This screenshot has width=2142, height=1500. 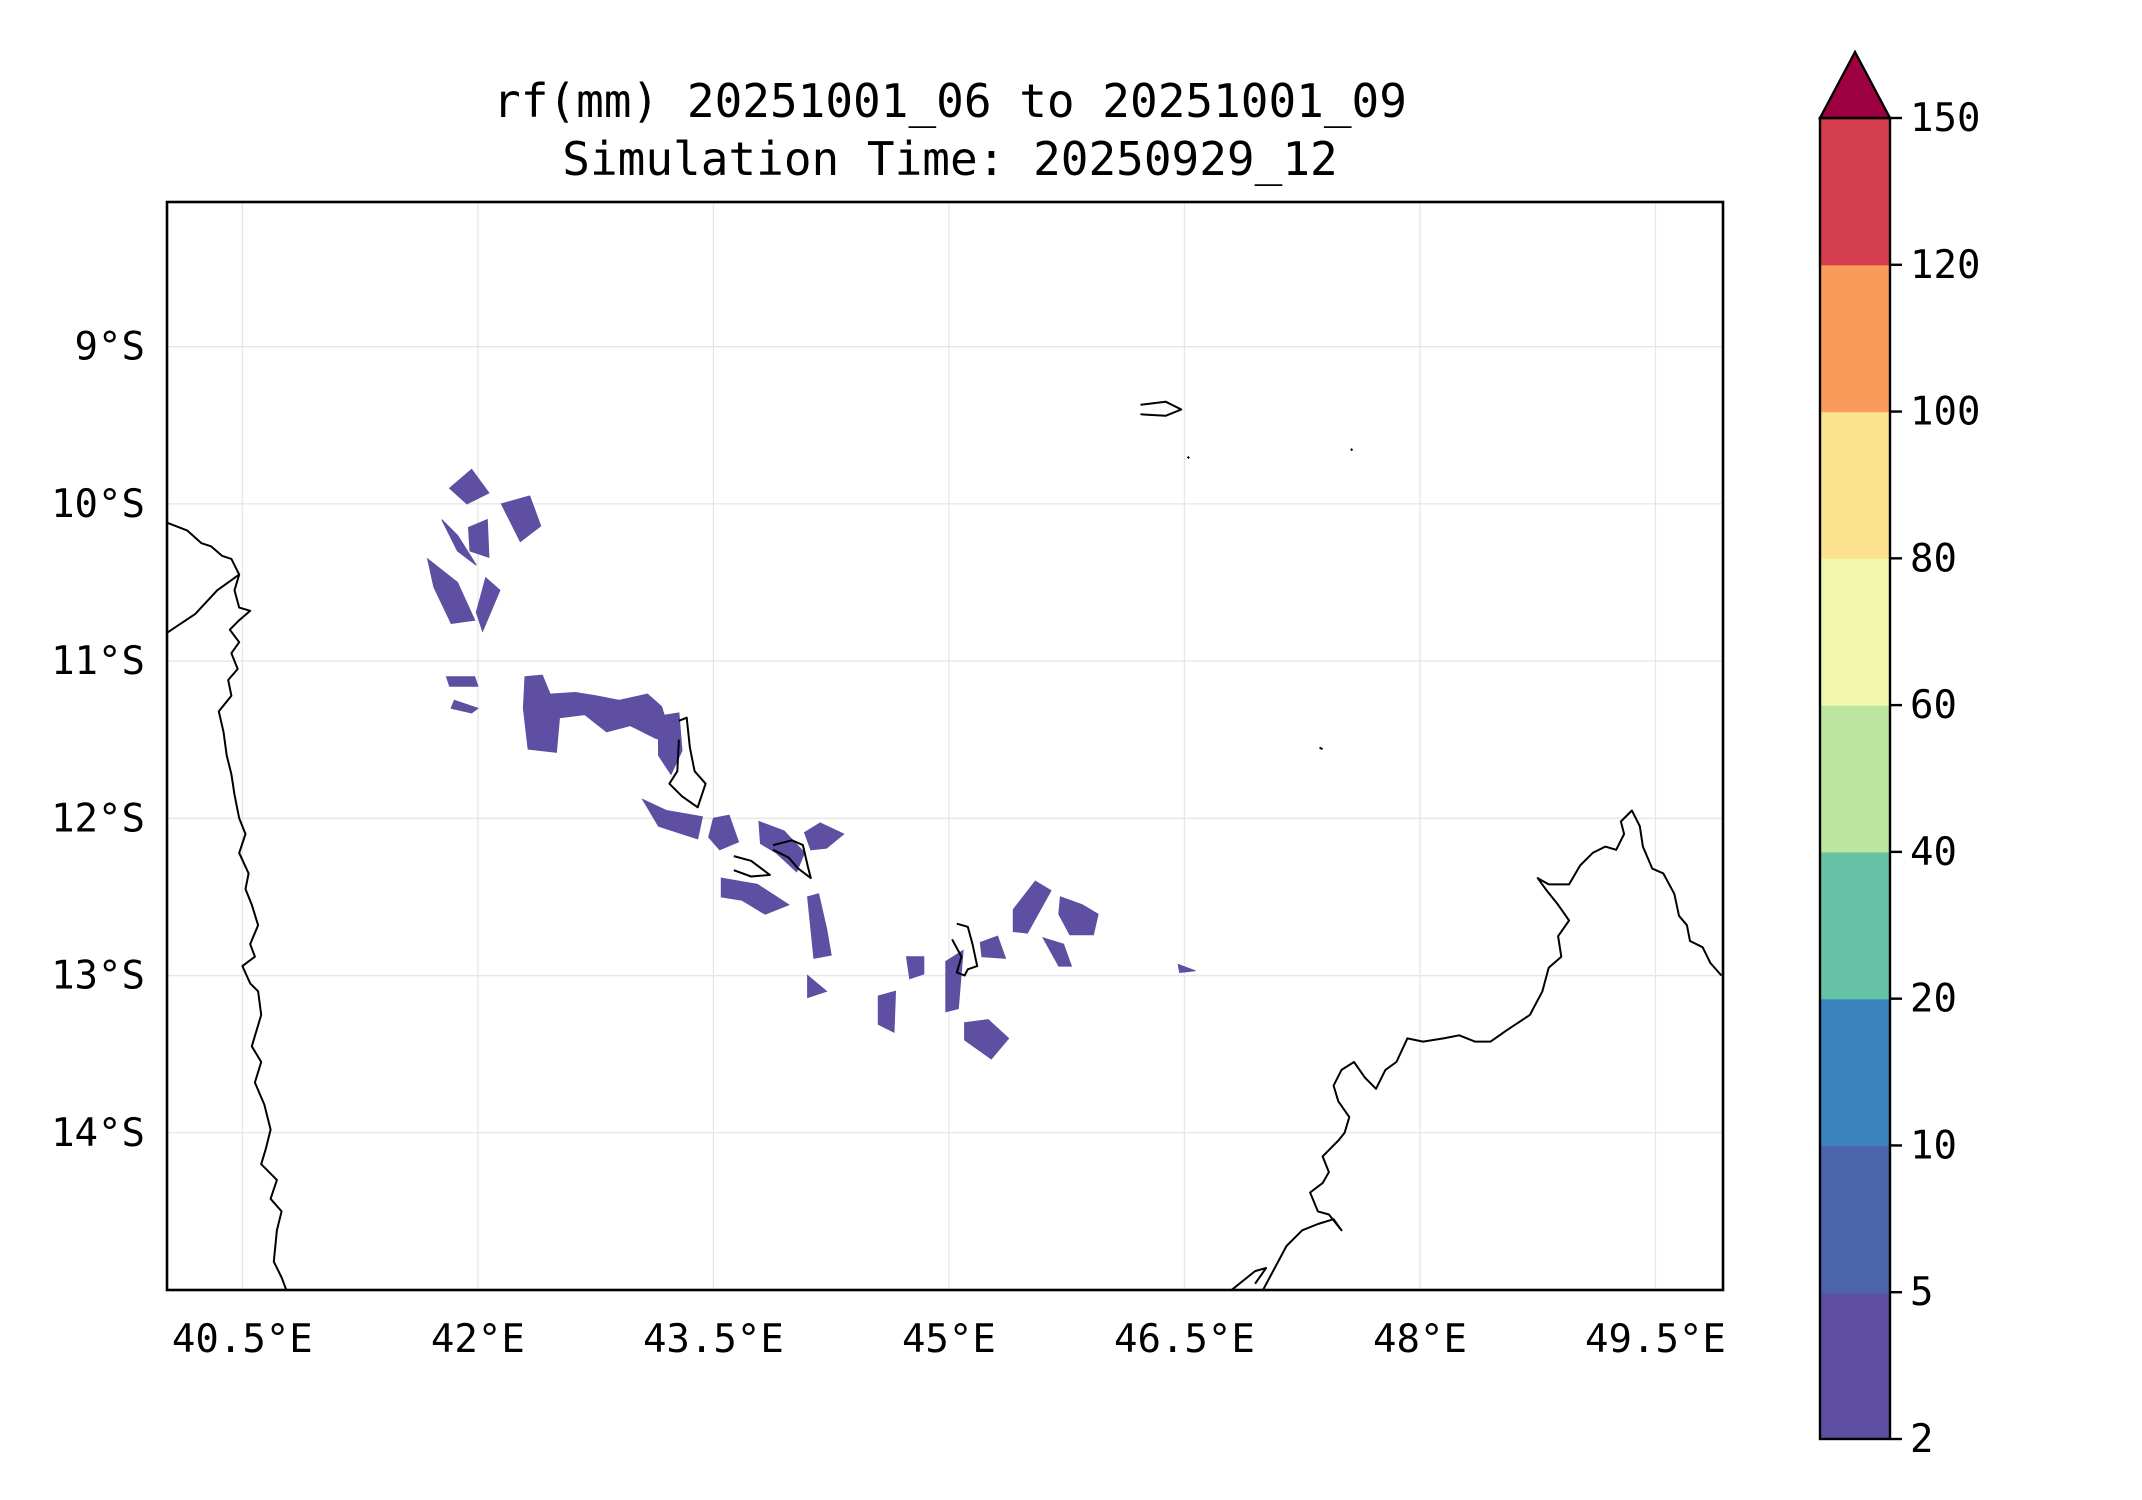 I want to click on colorbar-tick-label: 100, so click(x=1945, y=412).